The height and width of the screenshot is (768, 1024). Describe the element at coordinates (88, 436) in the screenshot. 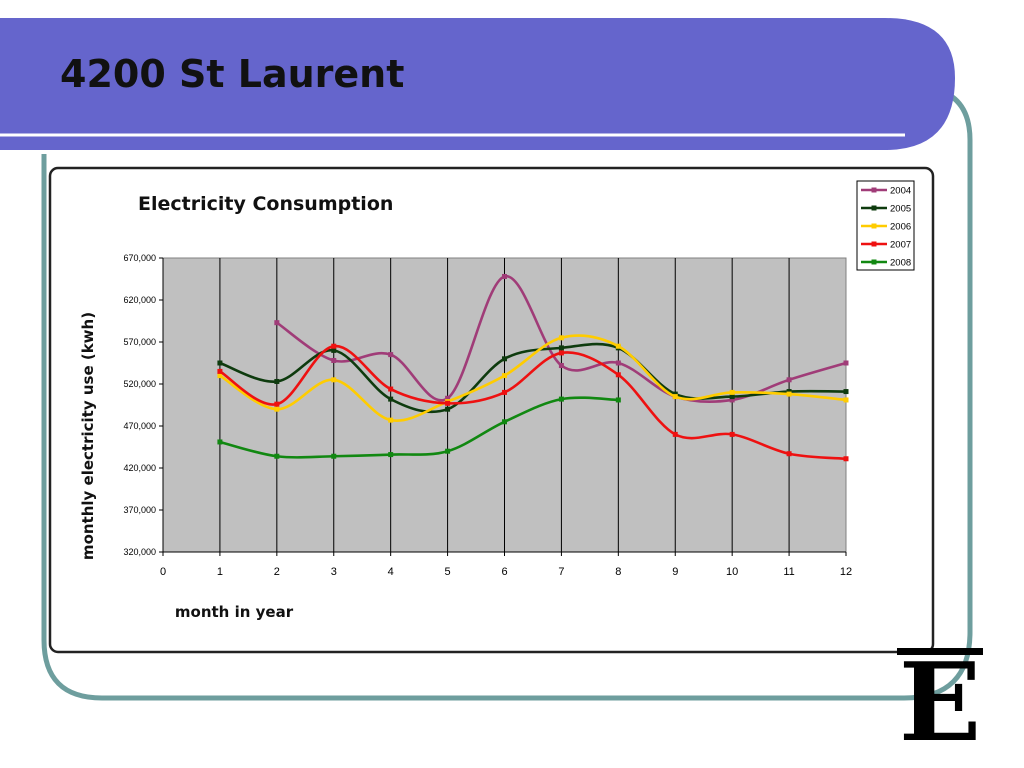

I see `y-axis-label: monthly electricity use (kwh)` at that location.